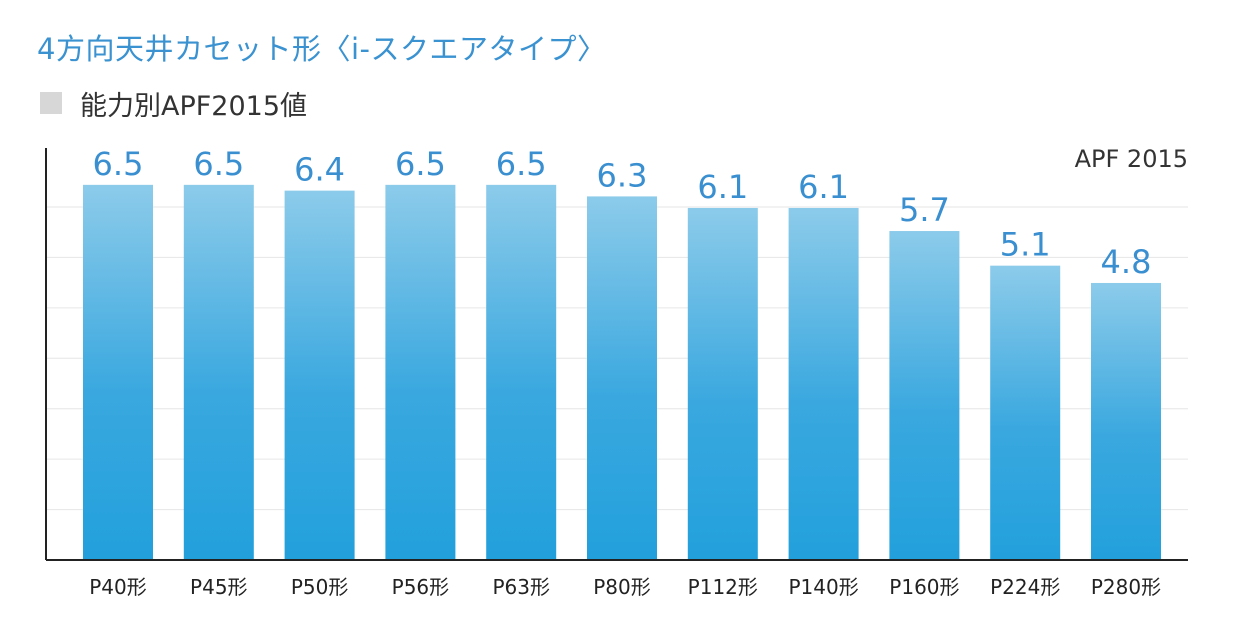 This screenshot has width=1240, height=623. Describe the element at coordinates (924, 587) in the screenshot. I see `x-tick-label: P160形` at that location.